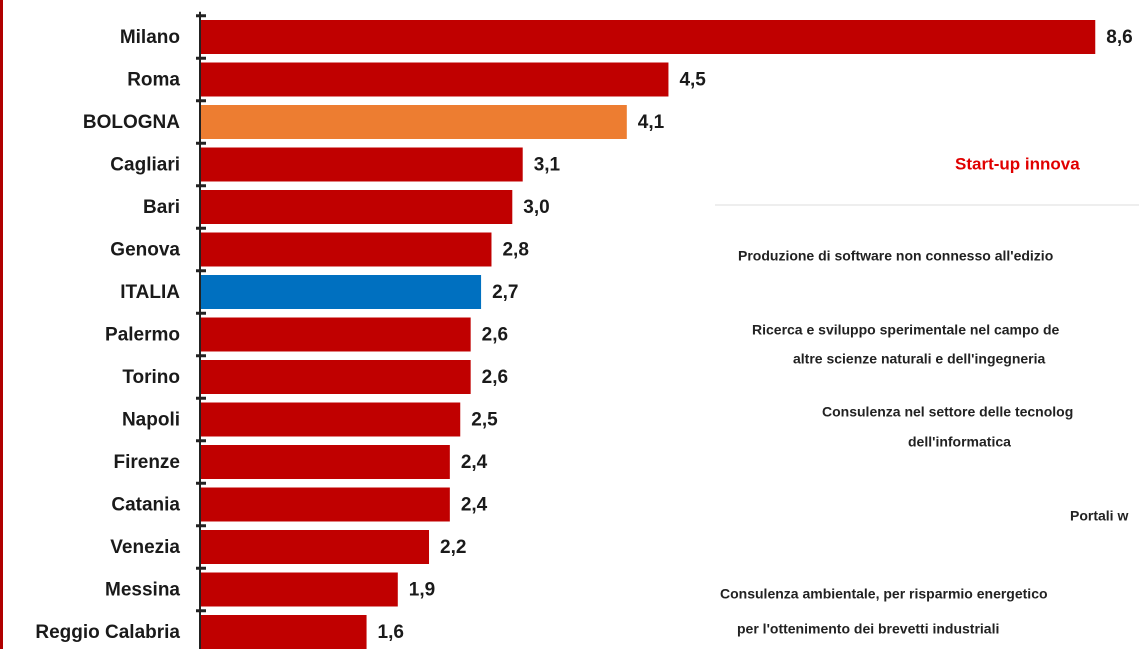  I want to click on category-label: Venezia, so click(145, 547).